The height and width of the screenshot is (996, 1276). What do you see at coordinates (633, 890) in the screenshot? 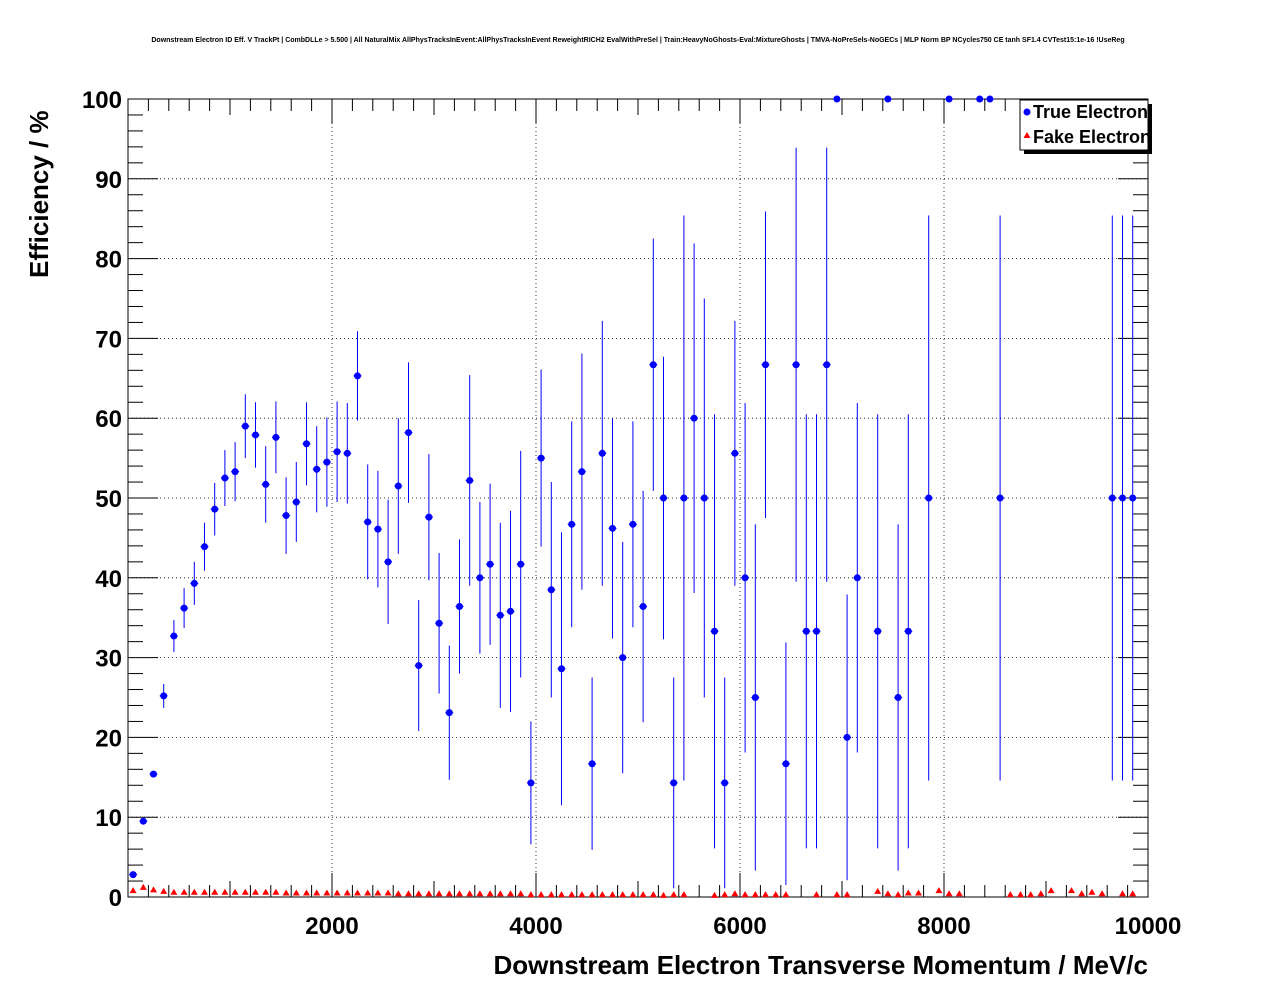
I see `series-fake-electron` at bounding box center [633, 890].